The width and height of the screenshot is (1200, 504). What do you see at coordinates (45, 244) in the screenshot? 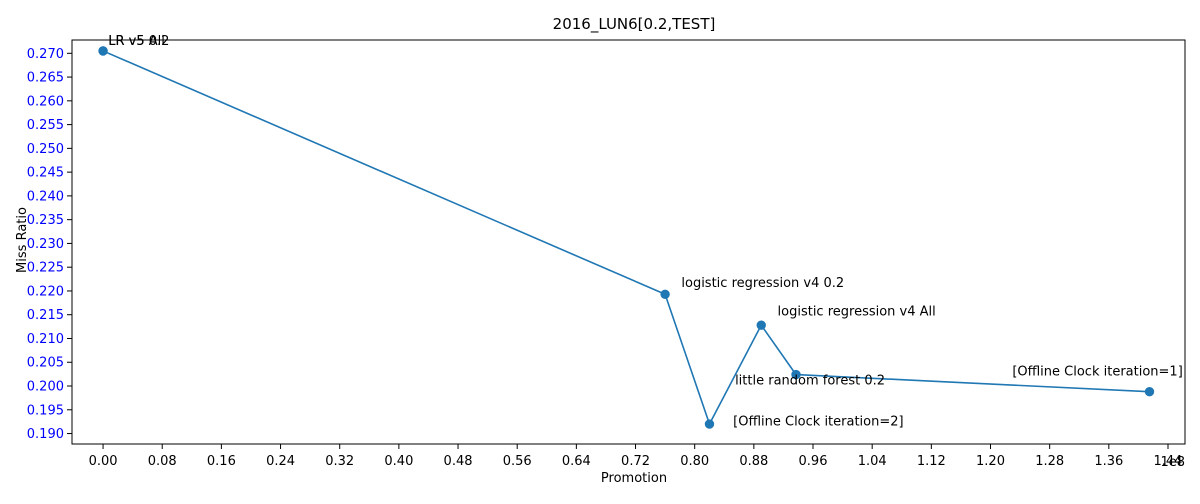
I see `y-tick-label: 0.230` at bounding box center [45, 244].